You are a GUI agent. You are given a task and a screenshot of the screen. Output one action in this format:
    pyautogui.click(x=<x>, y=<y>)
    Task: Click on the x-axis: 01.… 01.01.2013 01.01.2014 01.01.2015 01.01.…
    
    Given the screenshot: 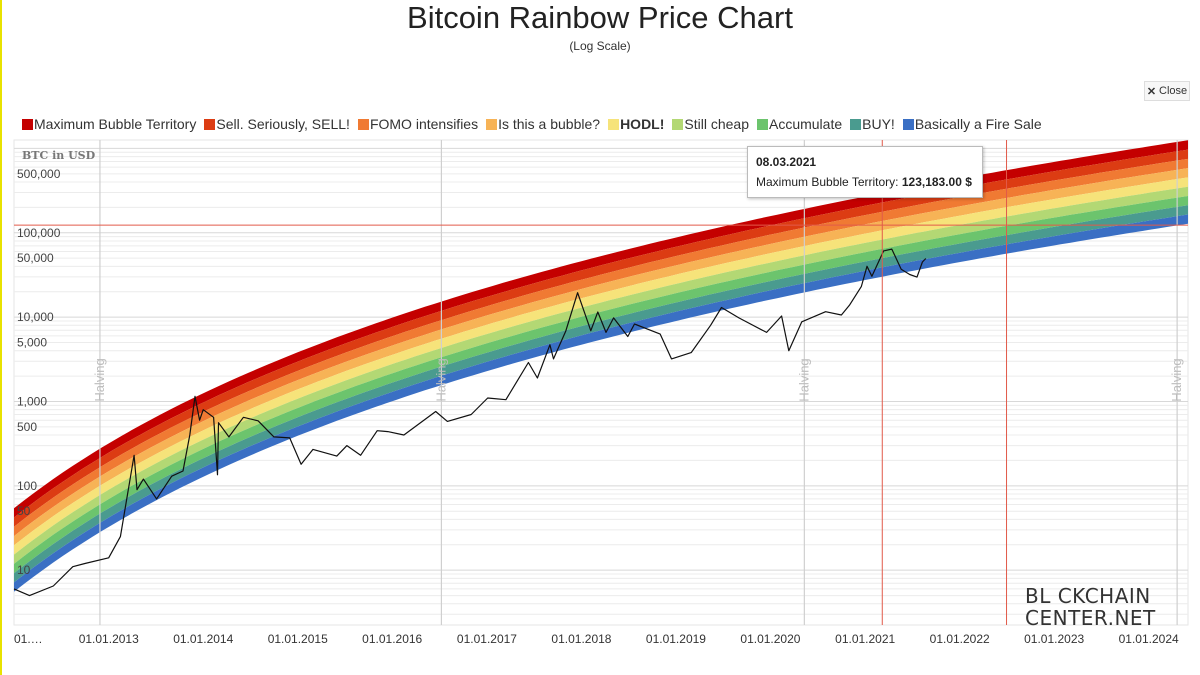 What is the action you would take?
    pyautogui.click(x=596, y=639)
    